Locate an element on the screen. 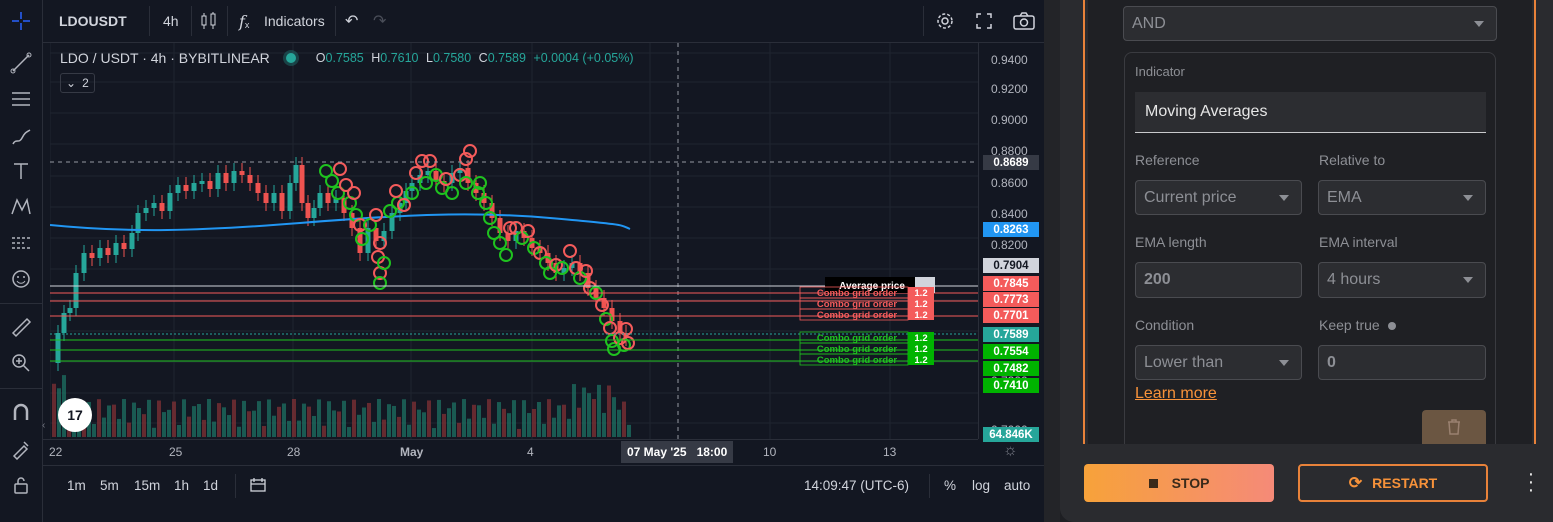 The width and height of the screenshot is (1553, 522). timeframe-1h: 1h is located at coordinates (182, 485).